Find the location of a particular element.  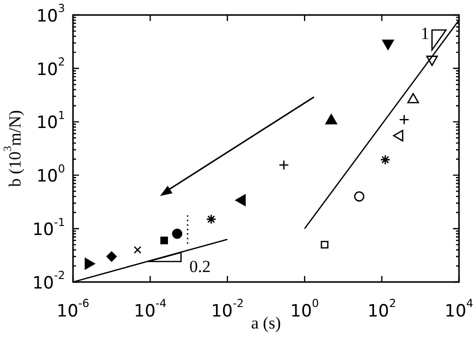

annotation: 0.2 is located at coordinates (200, 266).